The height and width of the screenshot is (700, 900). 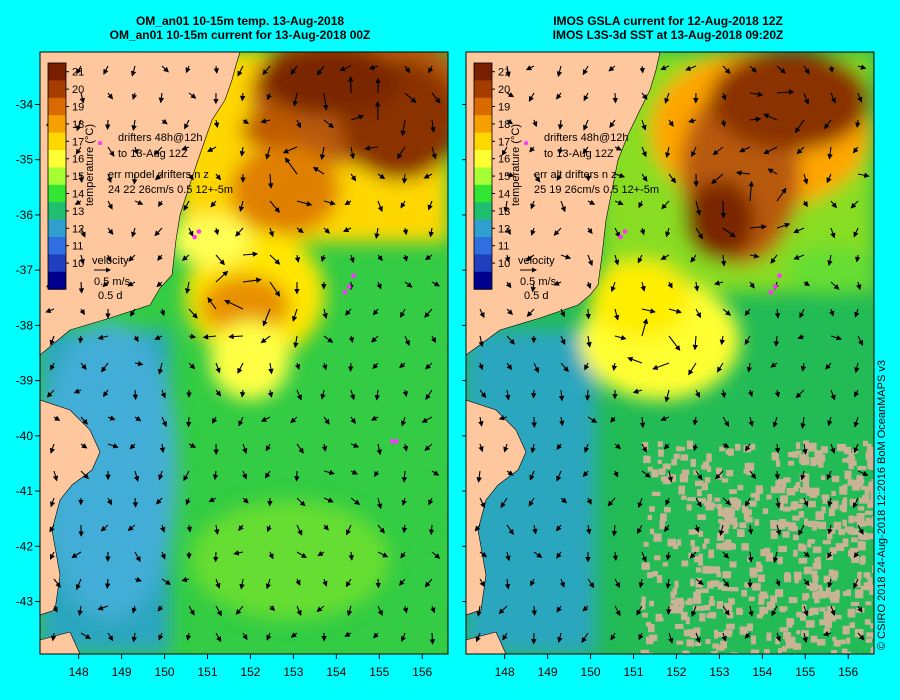 I want to click on y-tick-label: -40, so click(x=25, y=436).